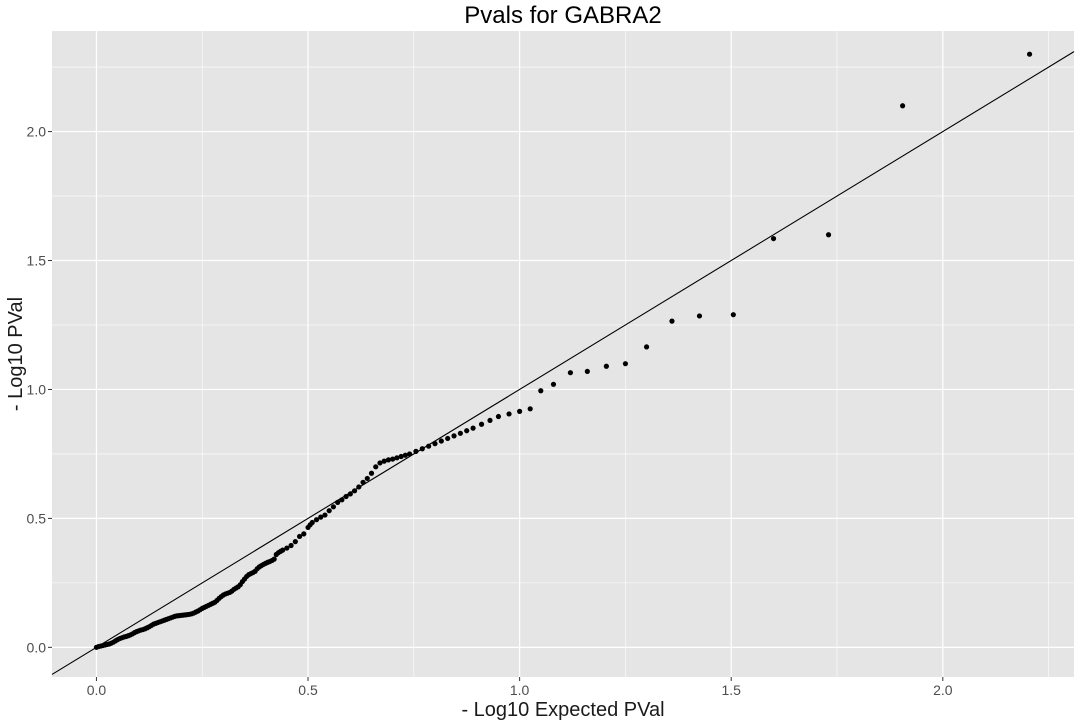 This screenshot has width=1080, height=720. Describe the element at coordinates (562, 15) in the screenshot. I see `chart-title: Pvals for GABRA2` at that location.